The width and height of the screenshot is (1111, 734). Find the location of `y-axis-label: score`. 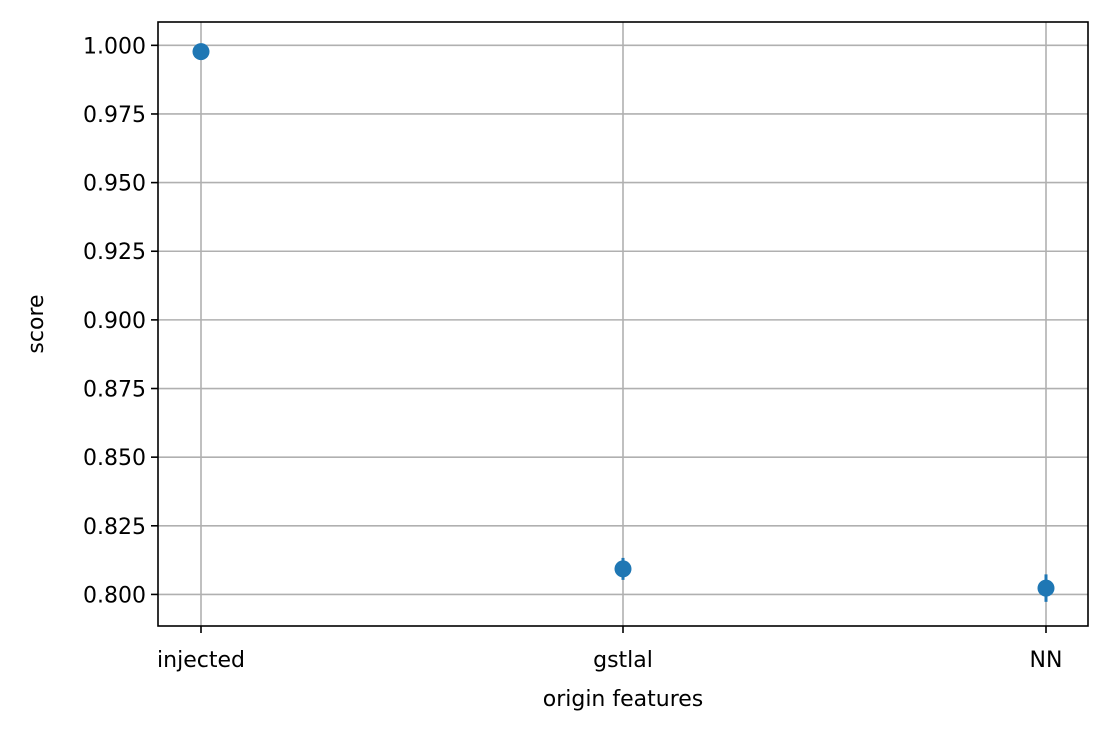

y-axis-label: score is located at coordinates (36, 323).